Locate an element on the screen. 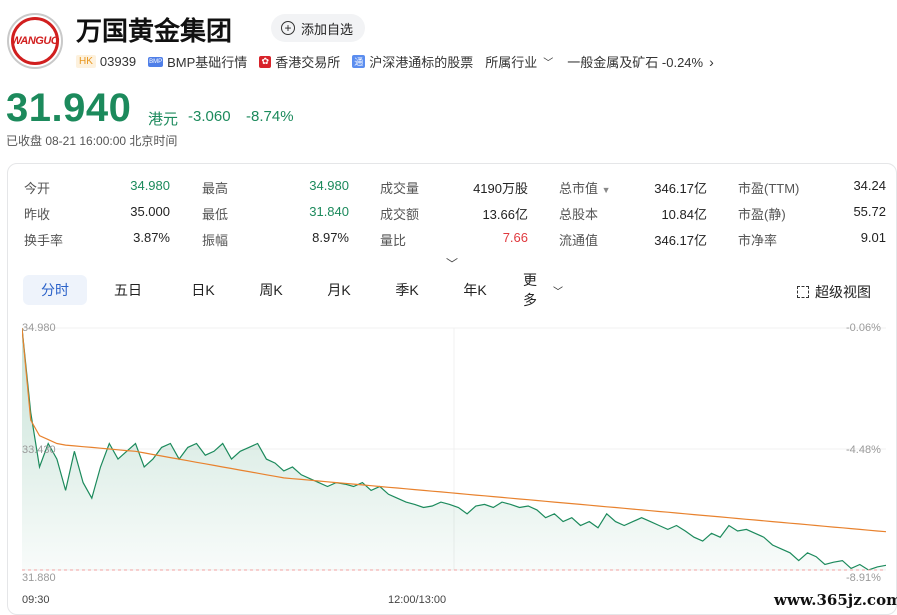  stat-amplitude: 振幅 8.97% is located at coordinates (275, 239).